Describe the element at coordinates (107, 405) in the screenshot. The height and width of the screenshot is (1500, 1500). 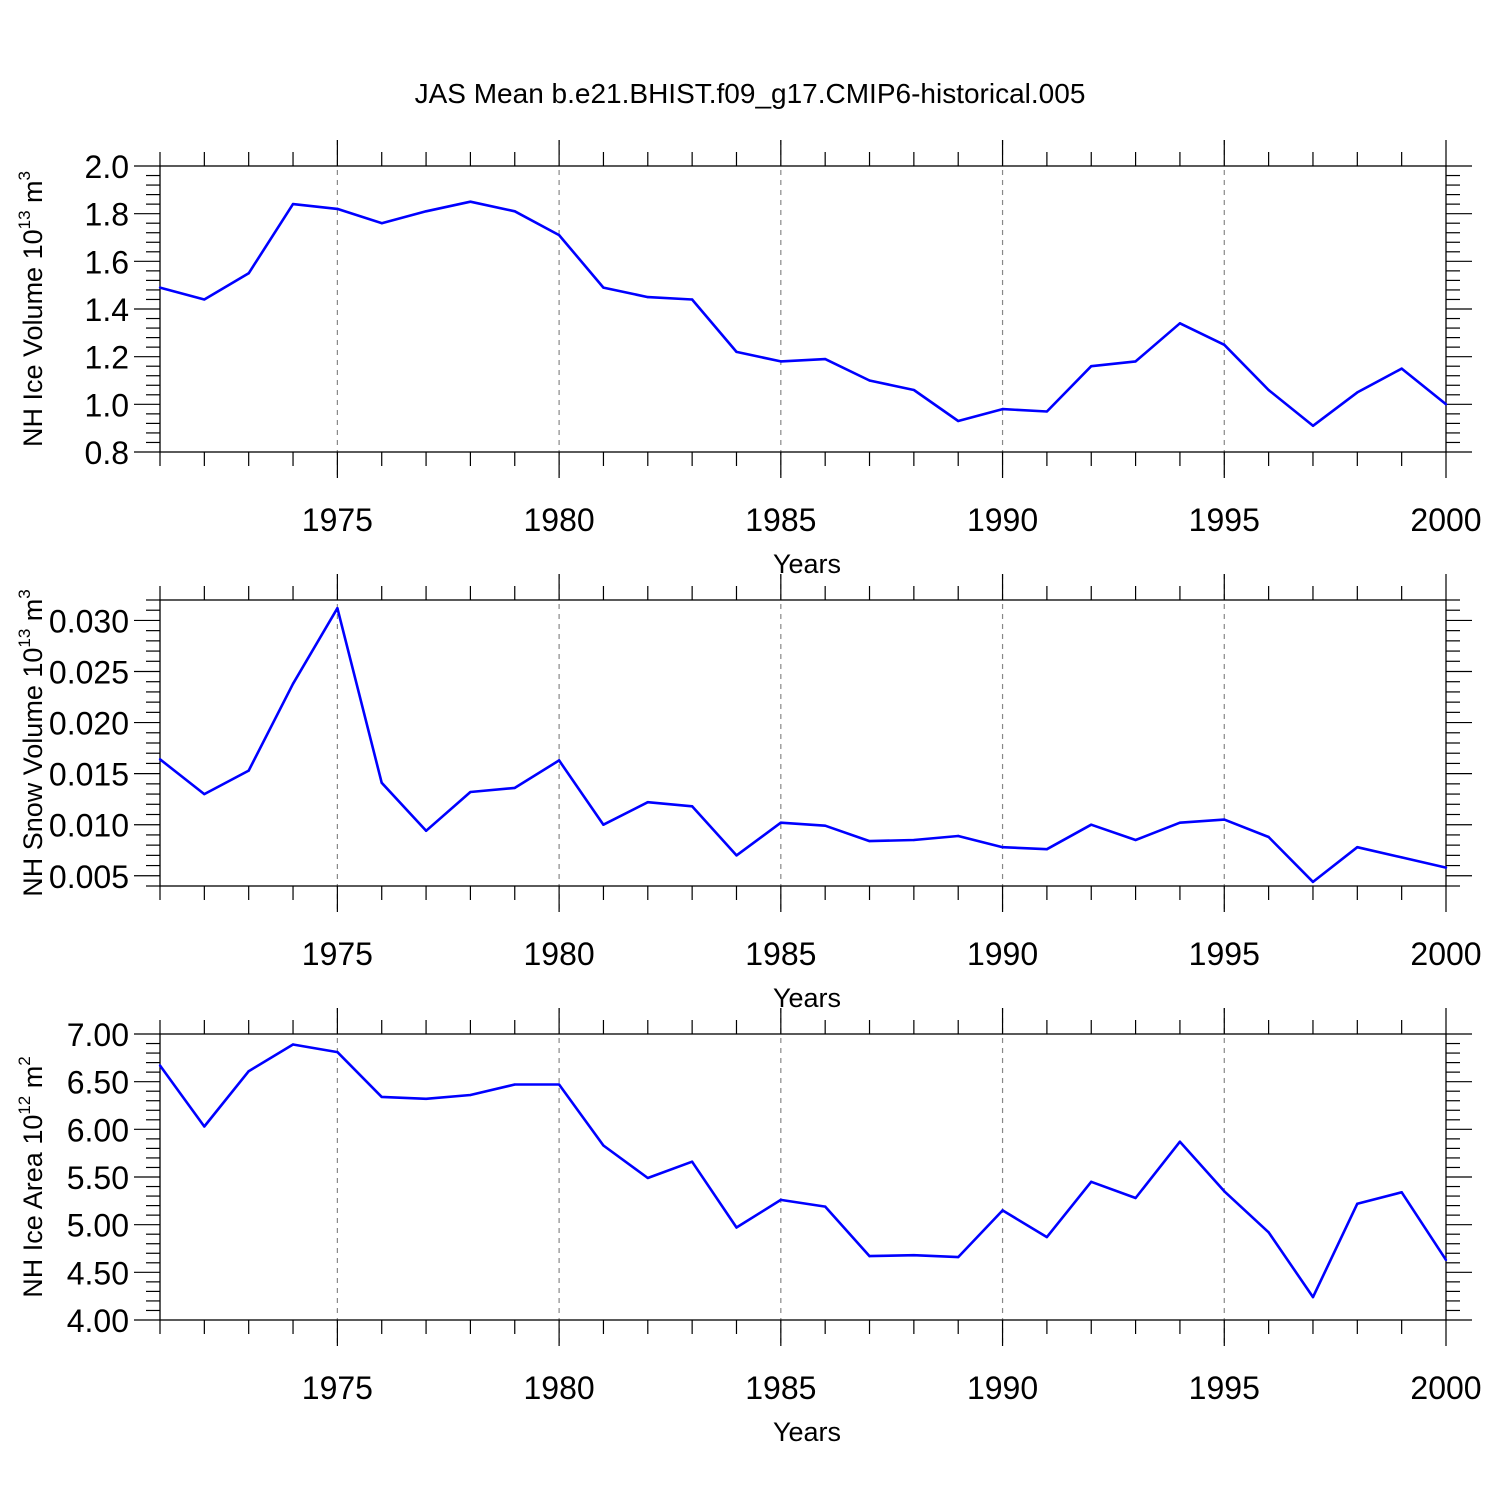
I see `y-tick-label: 1.0` at that location.